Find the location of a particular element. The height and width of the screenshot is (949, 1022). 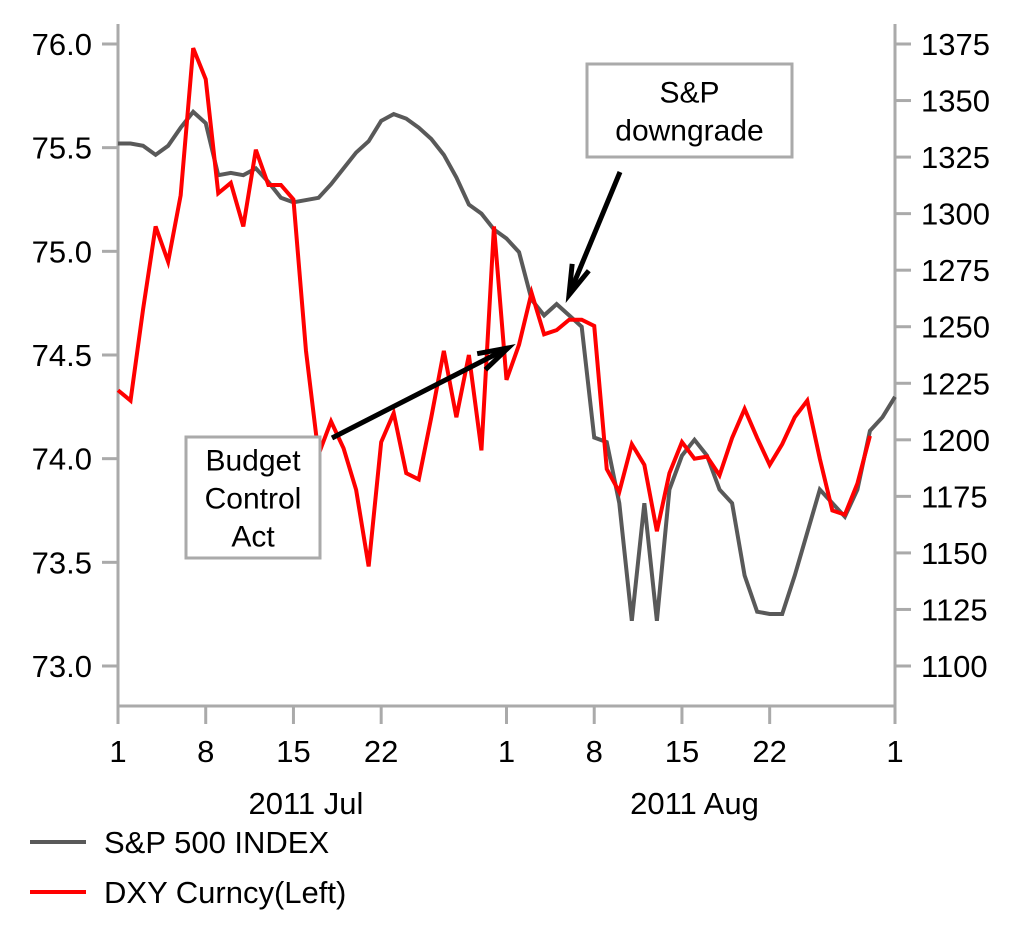

right-axis-tick-label: 1225 is located at coordinates (955, 383).